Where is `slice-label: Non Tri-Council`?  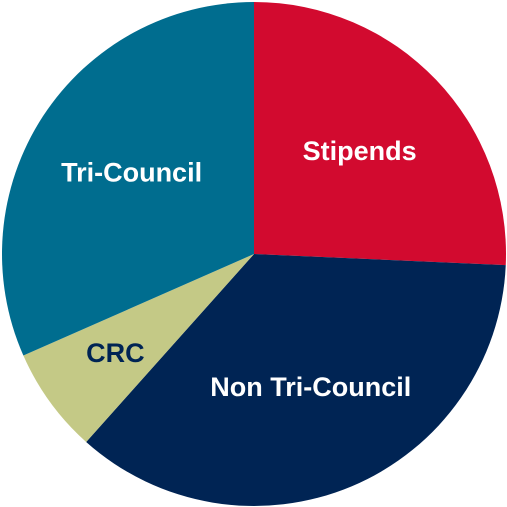 slice-label: Non Tri-Council is located at coordinates (310, 387).